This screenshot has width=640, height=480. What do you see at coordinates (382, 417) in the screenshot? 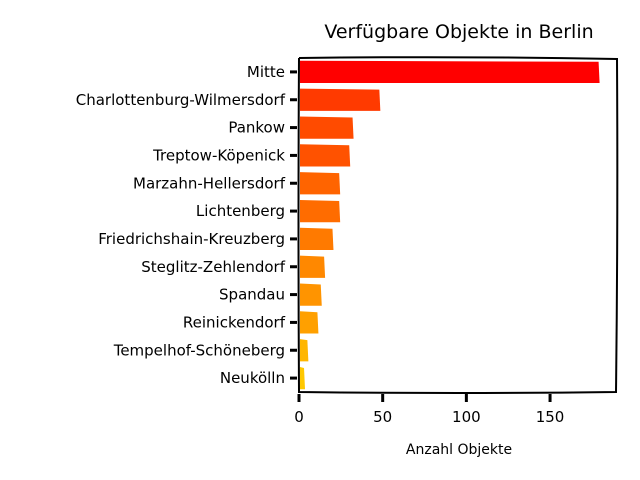
I see `x-tick-label-1: 50` at bounding box center [382, 417].